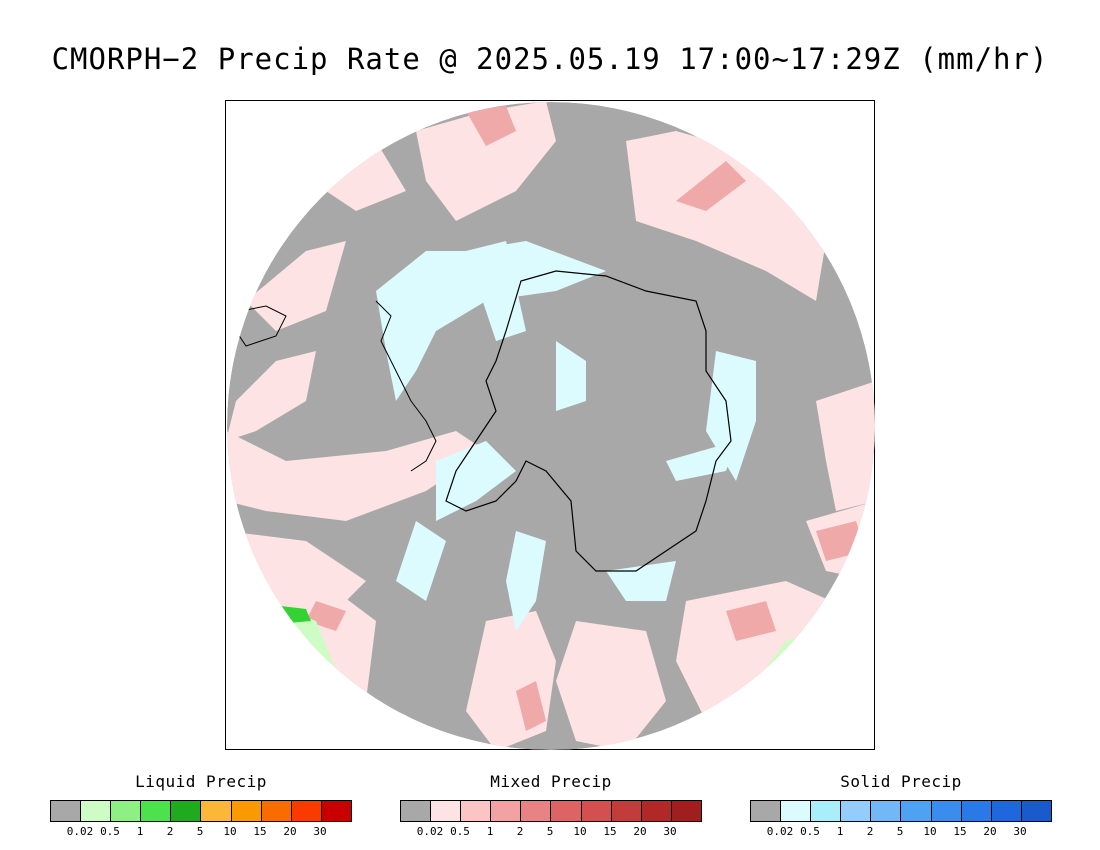  I want to click on legend-title: Liquid Precip, so click(201, 781).